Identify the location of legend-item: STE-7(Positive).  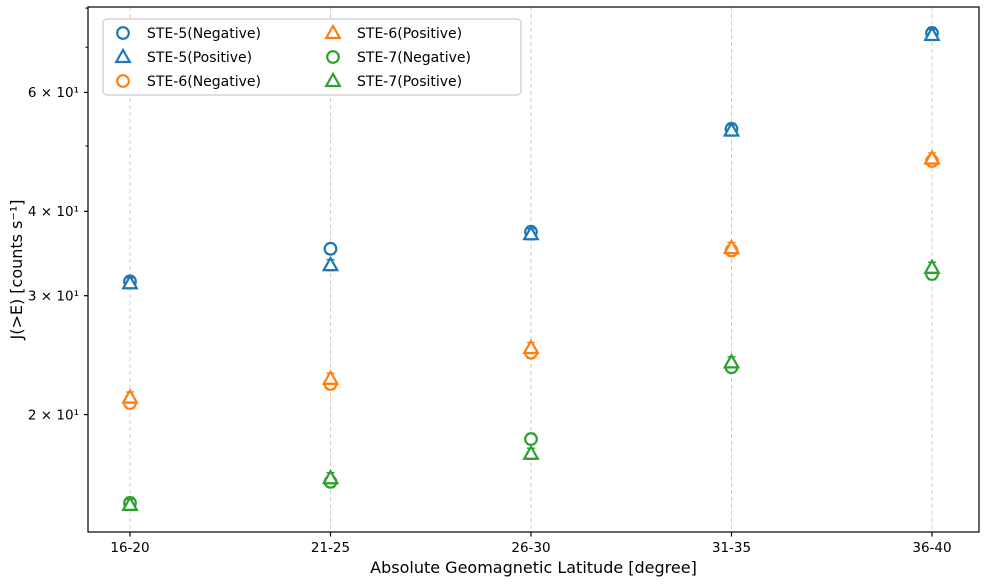
(393, 80).